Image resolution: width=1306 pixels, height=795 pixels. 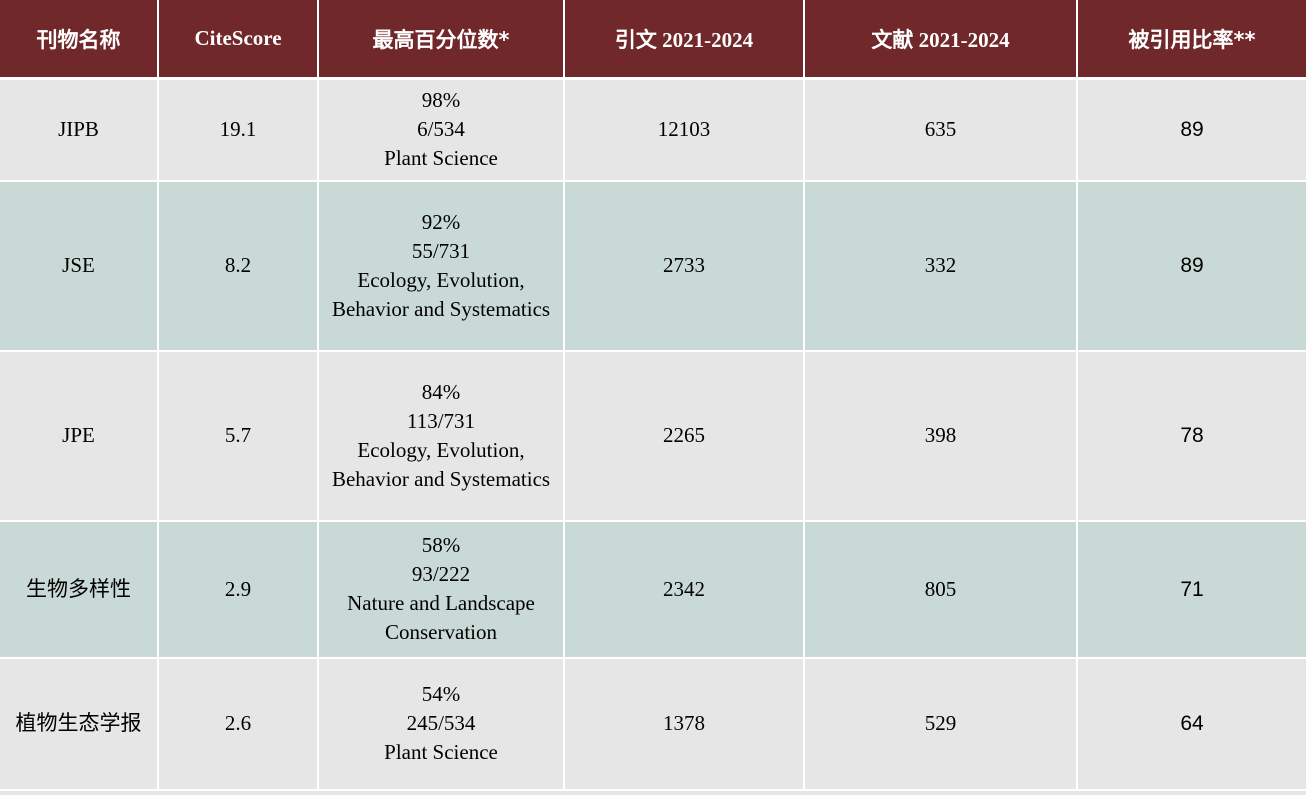 What do you see at coordinates (941, 40) in the screenshot?
I see `header-documents: 文献 2021-2024` at bounding box center [941, 40].